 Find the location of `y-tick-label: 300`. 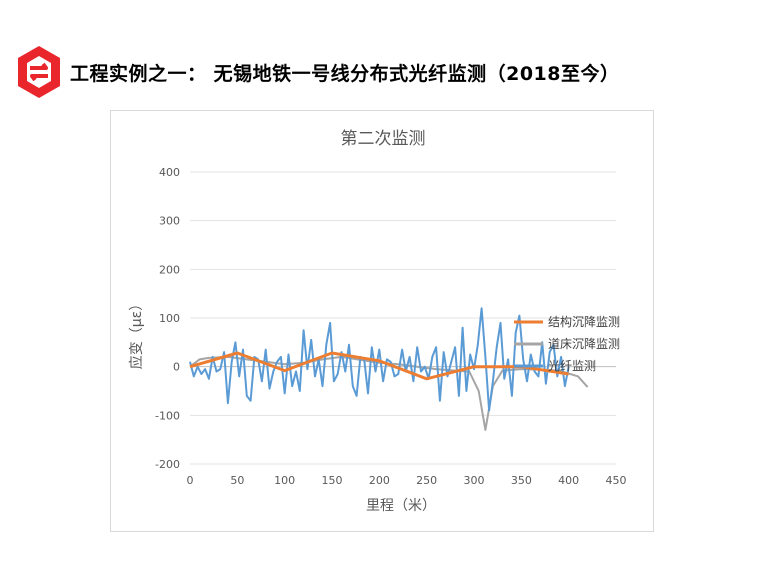

y-tick-label: 300 is located at coordinates (169, 221).